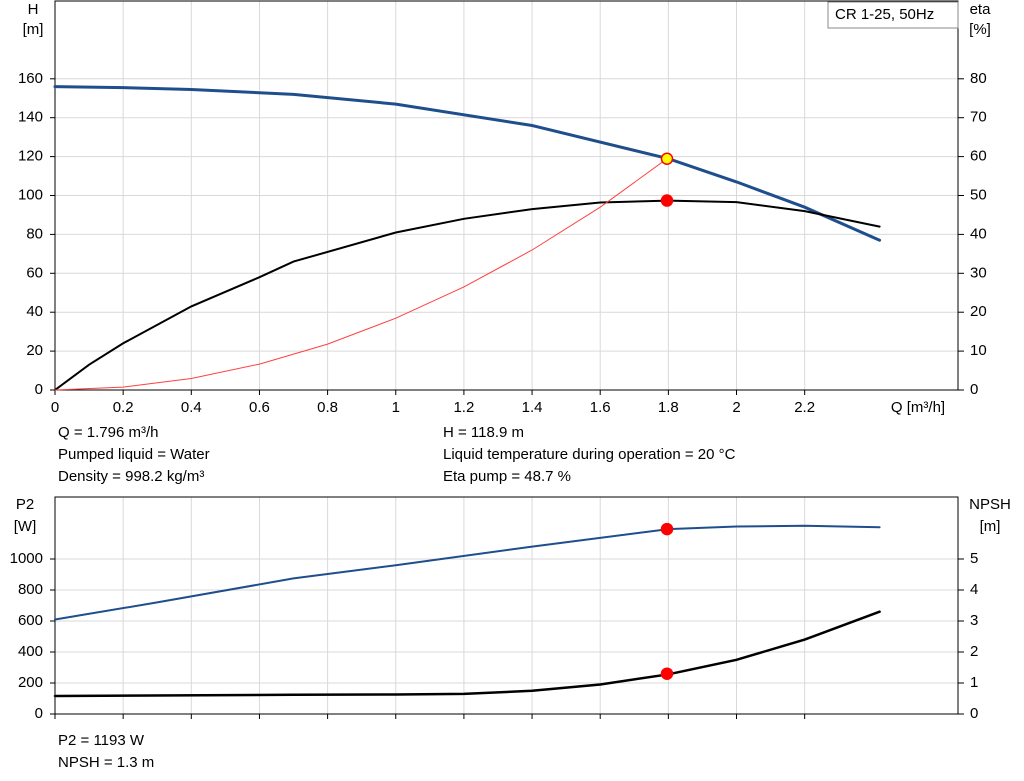 This screenshot has height=781, width=1024. What do you see at coordinates (483, 432) in the screenshot?
I see `info-text: H = 118.9 m` at bounding box center [483, 432].